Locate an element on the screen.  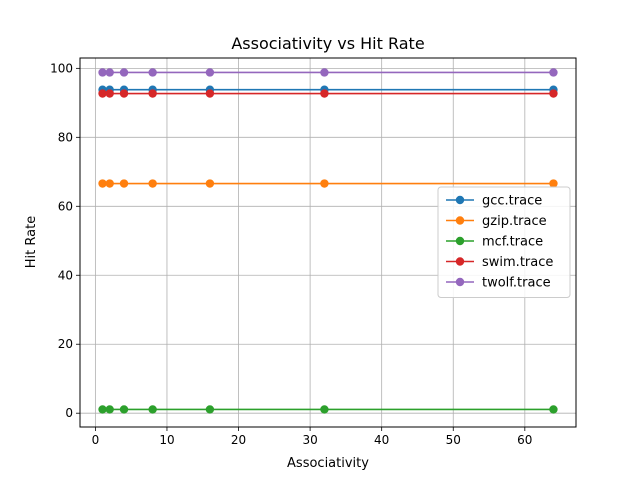
y-axis-label: Hit Rate is located at coordinates (31, 242).